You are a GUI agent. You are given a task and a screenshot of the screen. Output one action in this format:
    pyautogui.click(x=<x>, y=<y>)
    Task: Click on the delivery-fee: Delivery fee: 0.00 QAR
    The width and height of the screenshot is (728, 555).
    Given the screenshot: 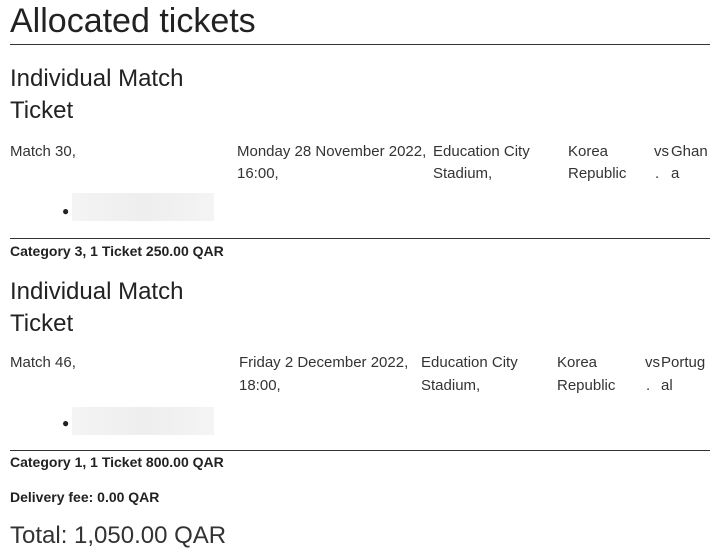 What is the action you would take?
    pyautogui.click(x=85, y=497)
    